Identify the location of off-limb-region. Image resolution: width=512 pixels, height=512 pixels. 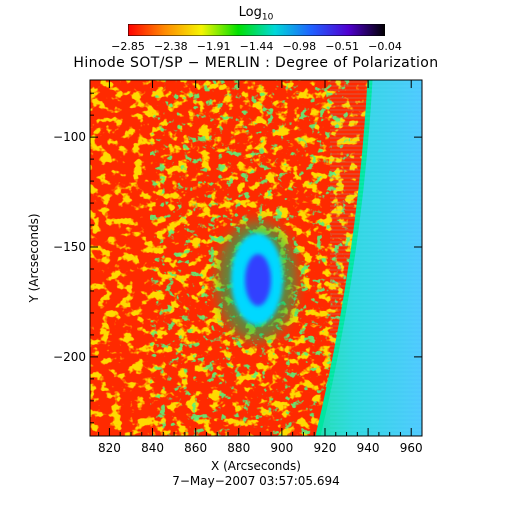
(370, 258).